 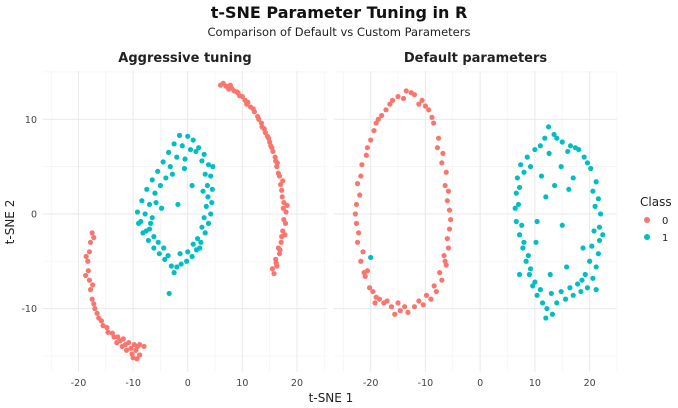 I want to click on x-tick-label: 10, so click(x=535, y=383).